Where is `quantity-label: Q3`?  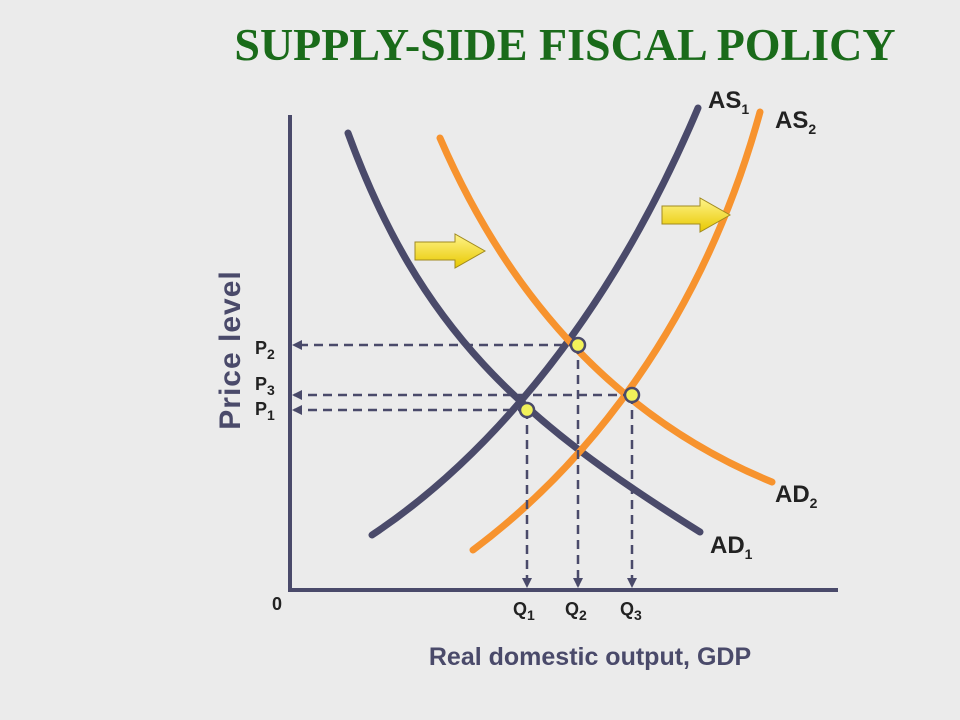
quantity-label: Q3 is located at coordinates (631, 611).